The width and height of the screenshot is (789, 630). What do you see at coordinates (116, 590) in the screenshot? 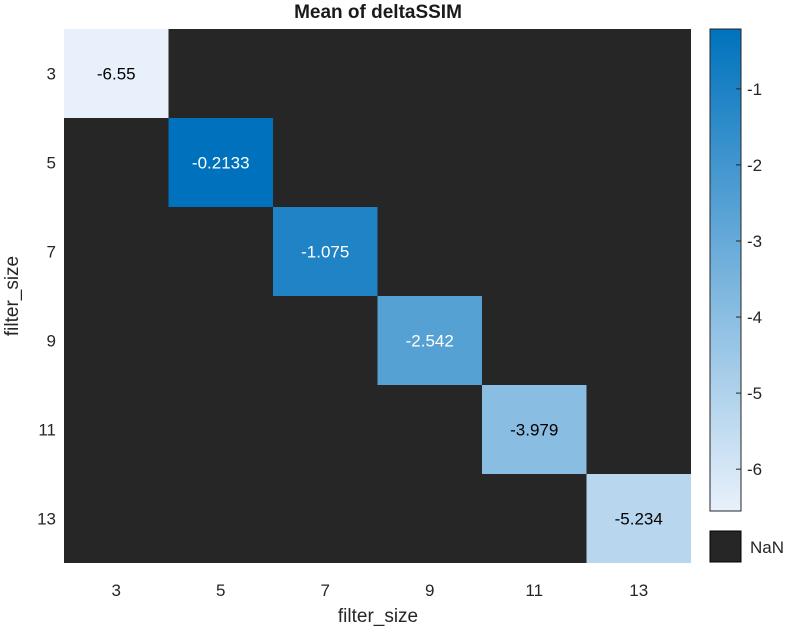
I see `x-tick-label: 3` at bounding box center [116, 590].